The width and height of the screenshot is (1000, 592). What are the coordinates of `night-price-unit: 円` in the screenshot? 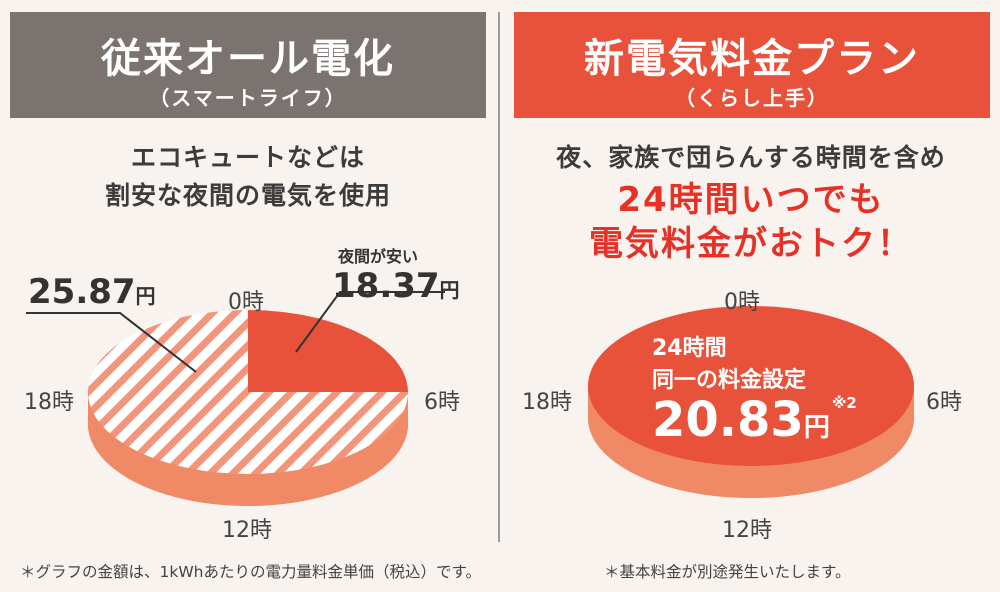 It's located at (449, 290).